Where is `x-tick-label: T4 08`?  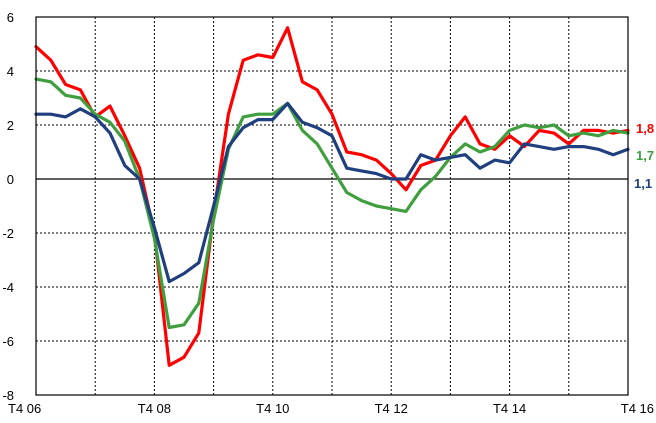
x-tick-label: T4 08 is located at coordinates (154, 408).